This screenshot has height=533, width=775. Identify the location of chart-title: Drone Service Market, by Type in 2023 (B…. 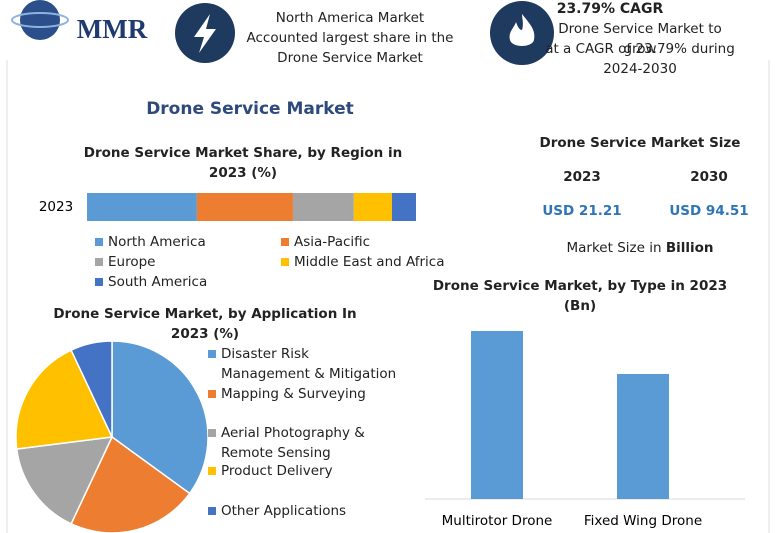
(580, 296).